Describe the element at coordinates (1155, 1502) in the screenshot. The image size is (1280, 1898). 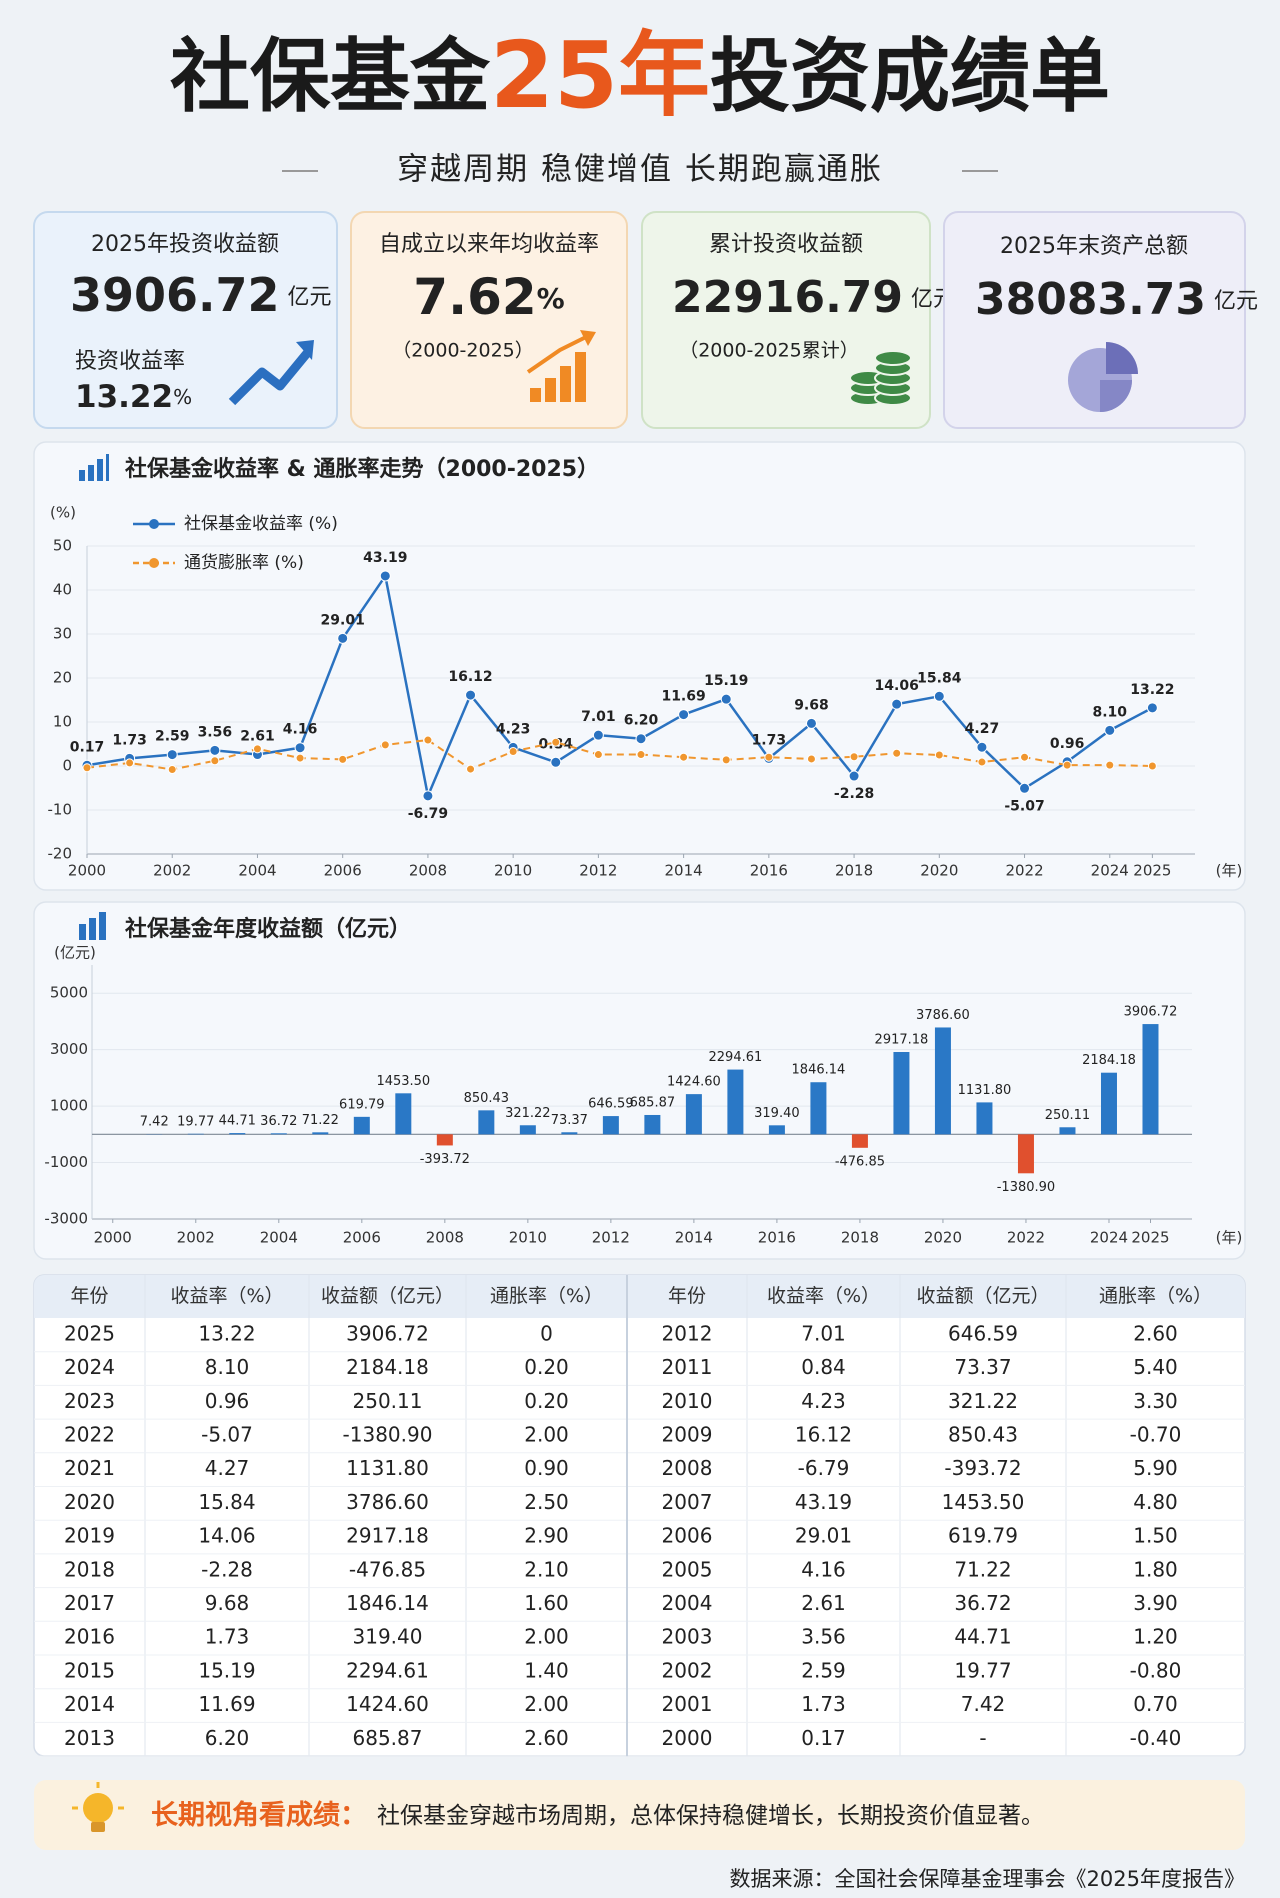
I see `table-cell: 4.80` at that location.